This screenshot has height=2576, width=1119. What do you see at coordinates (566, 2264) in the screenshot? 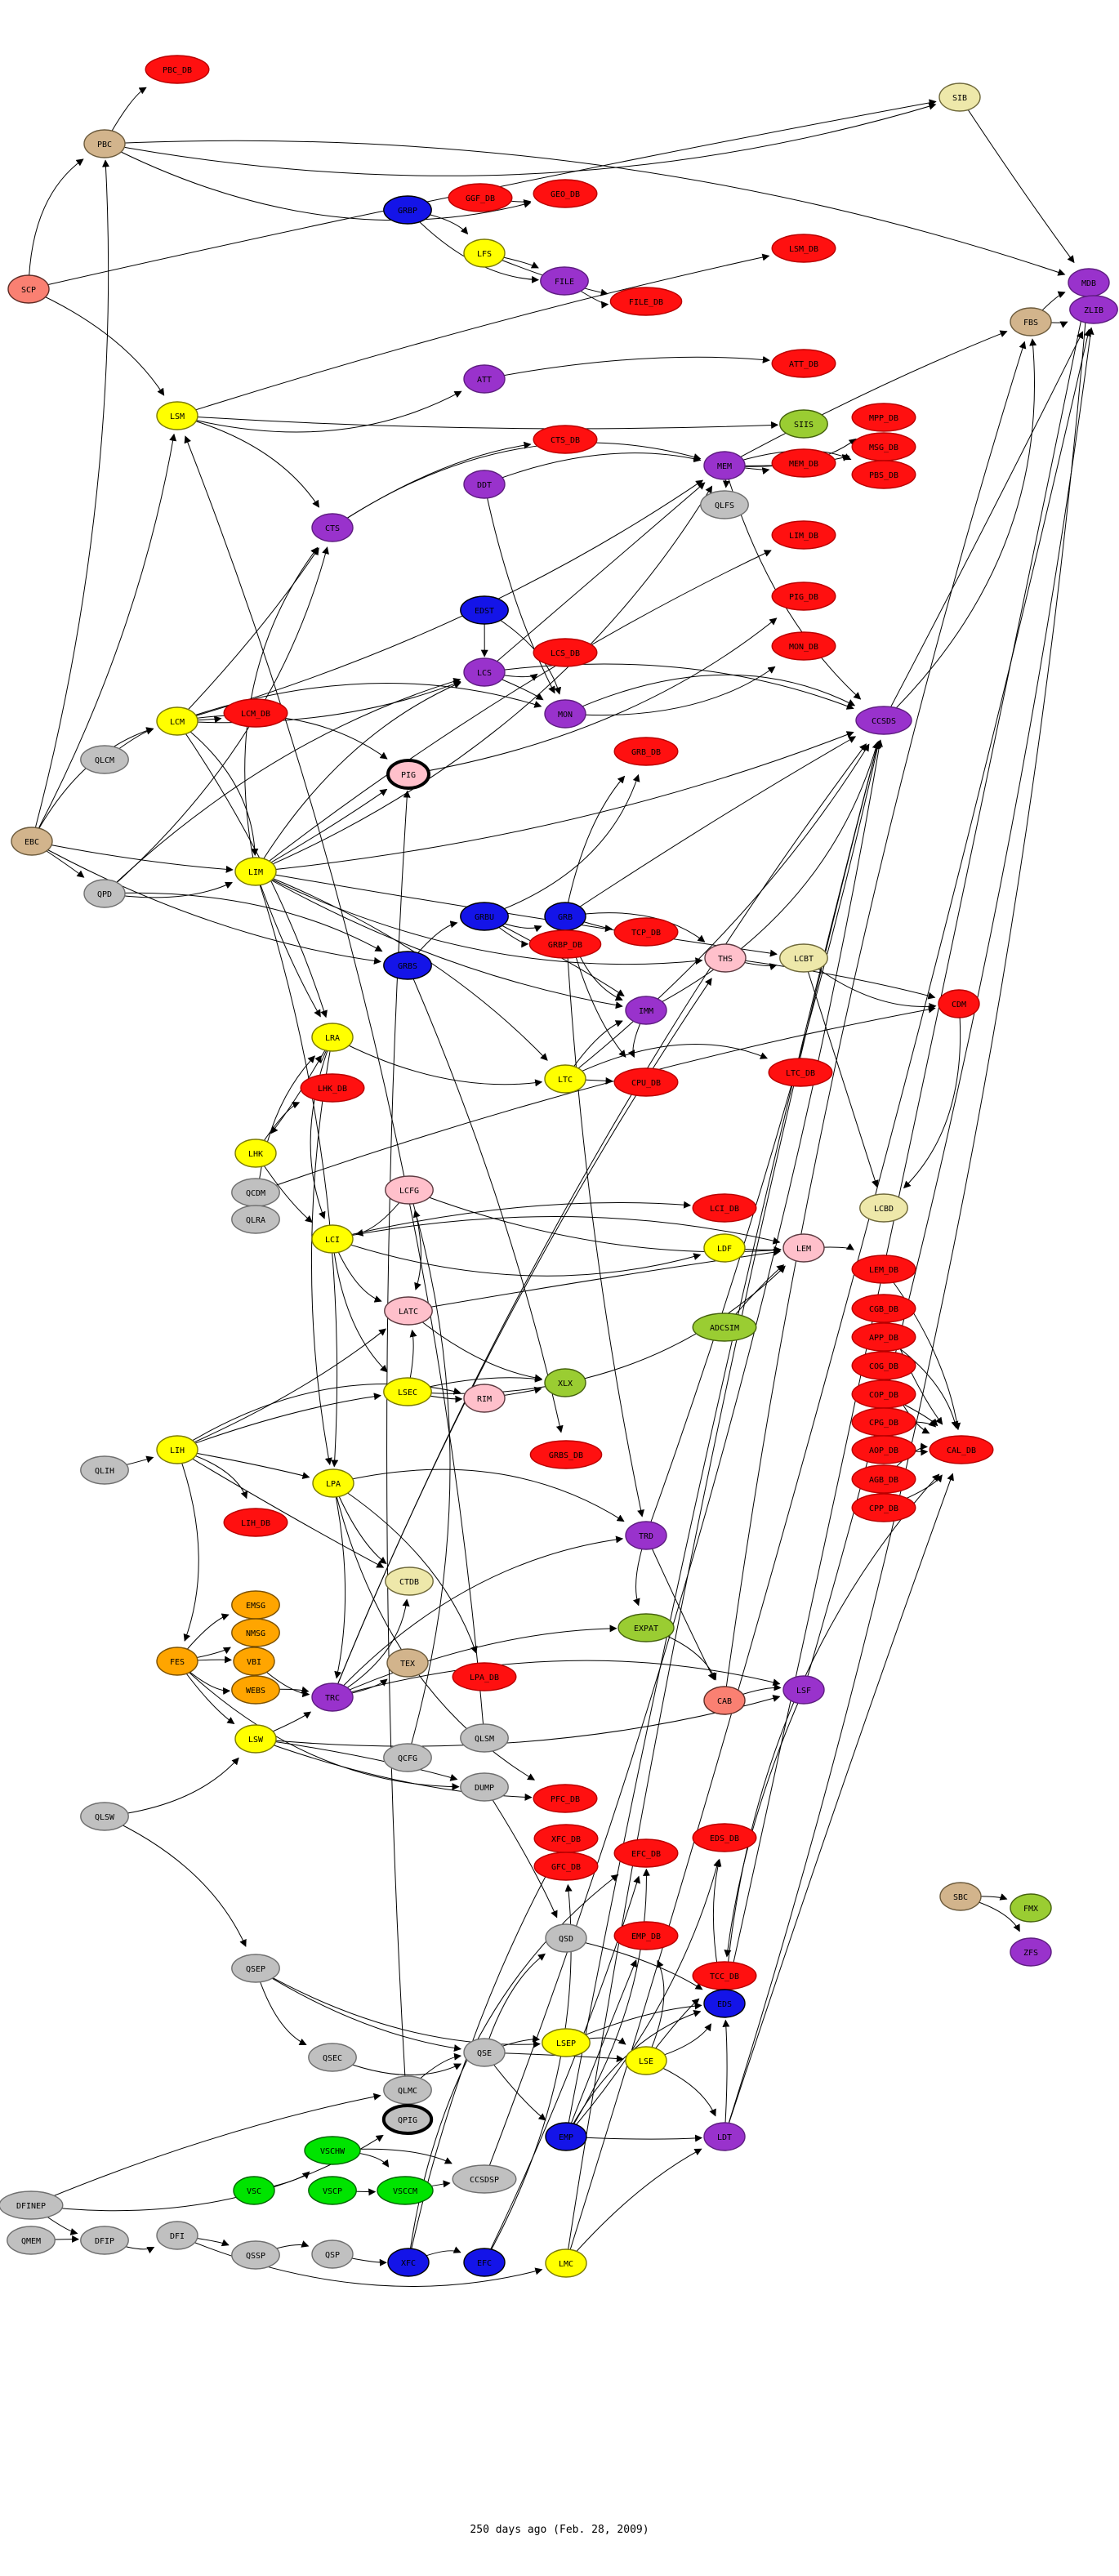
I see `node-label-LMC: LMC` at bounding box center [566, 2264].